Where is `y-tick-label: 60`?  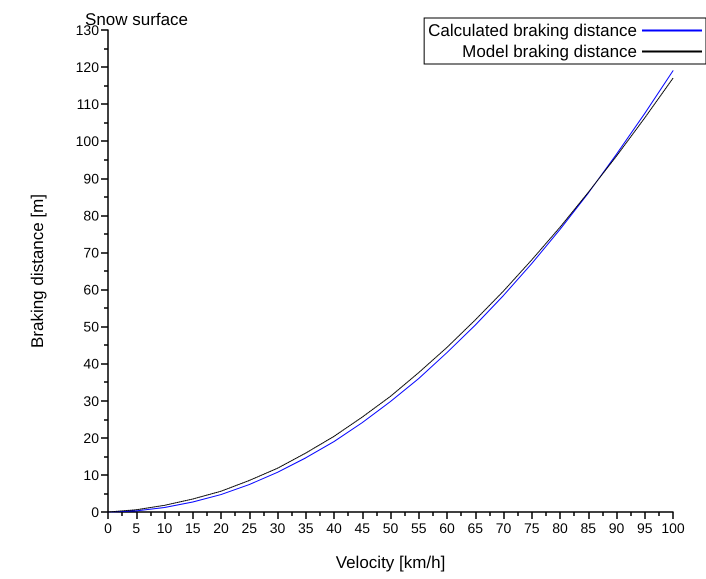 y-tick-label: 60 is located at coordinates (91, 290).